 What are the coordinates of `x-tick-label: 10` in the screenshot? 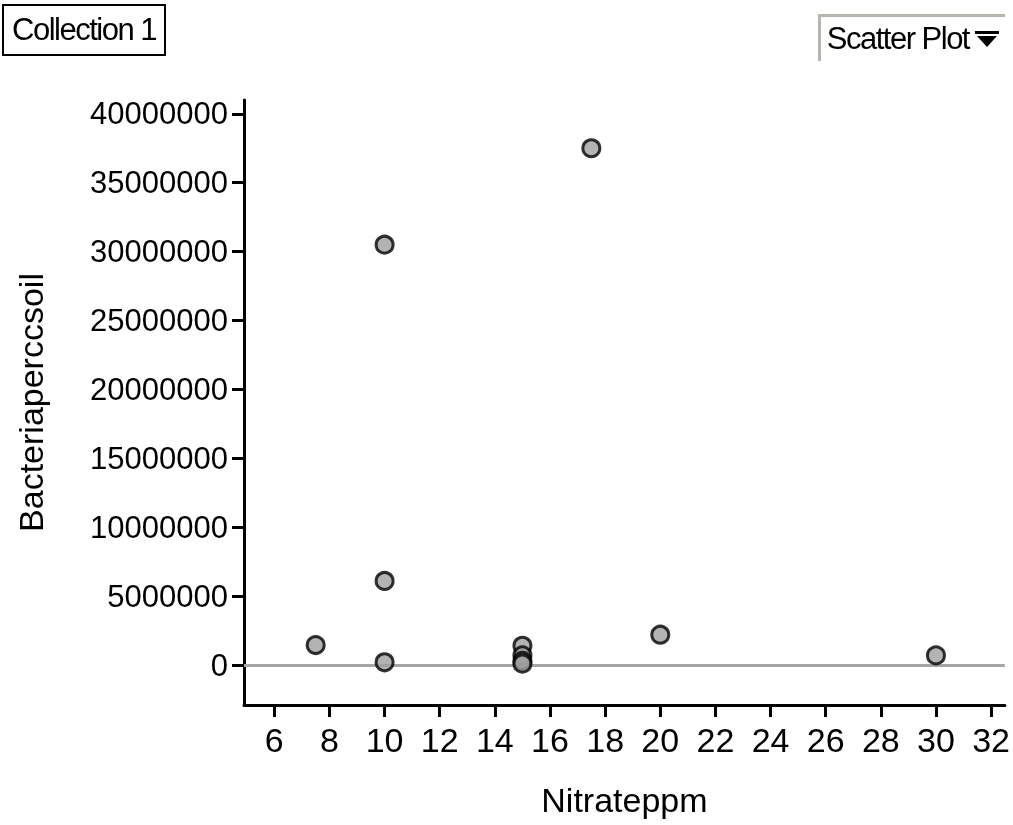 It's located at (384, 740).